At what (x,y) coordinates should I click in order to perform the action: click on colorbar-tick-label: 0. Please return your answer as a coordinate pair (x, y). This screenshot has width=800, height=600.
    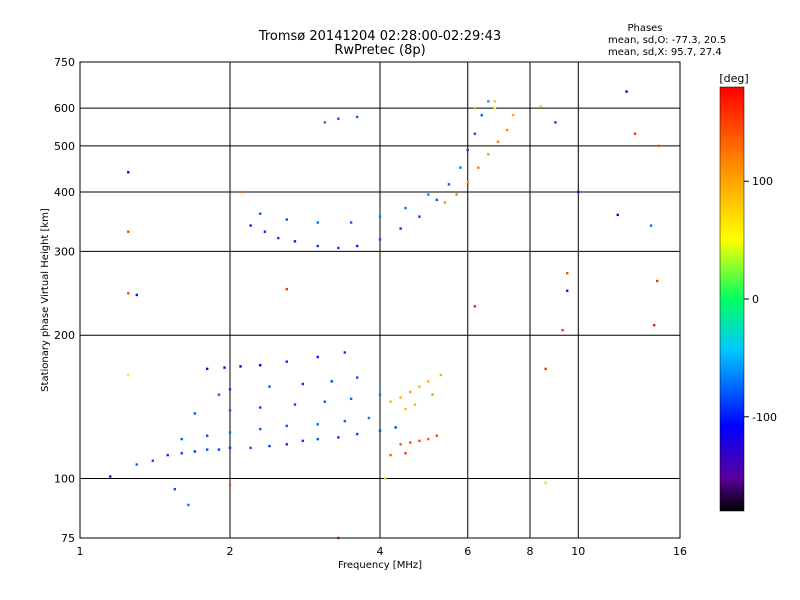
    Looking at the image, I should click on (755, 299).